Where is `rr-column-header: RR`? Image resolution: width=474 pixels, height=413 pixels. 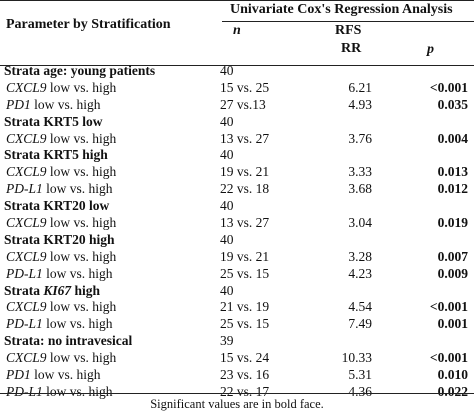
rr-column-header: RR is located at coordinates (351, 48).